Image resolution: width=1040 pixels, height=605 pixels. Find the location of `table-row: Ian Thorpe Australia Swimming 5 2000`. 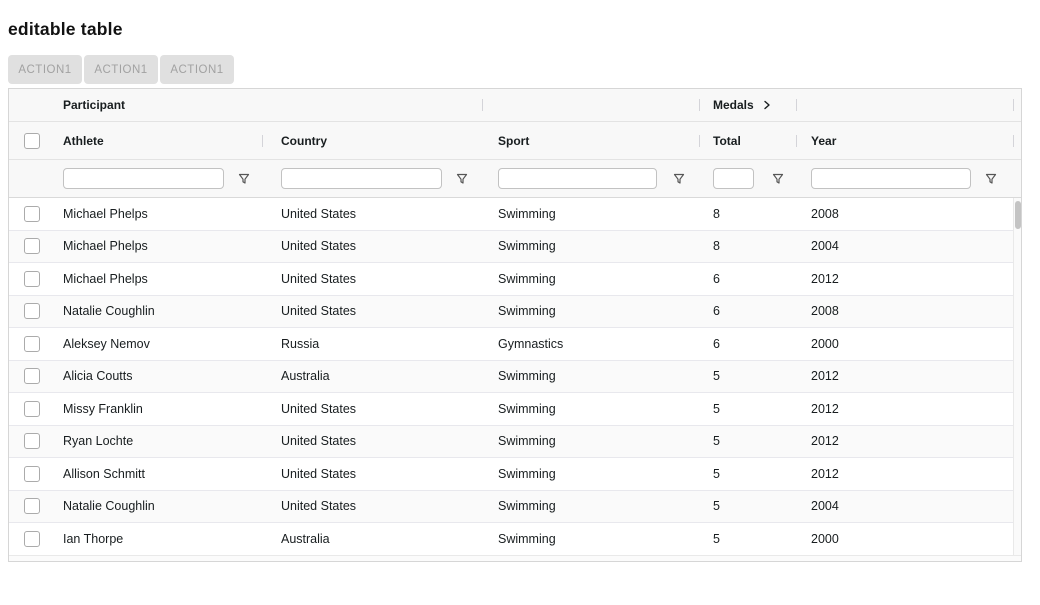

table-row: Ian Thorpe Australia Swimming 5 2000 is located at coordinates (515, 539).